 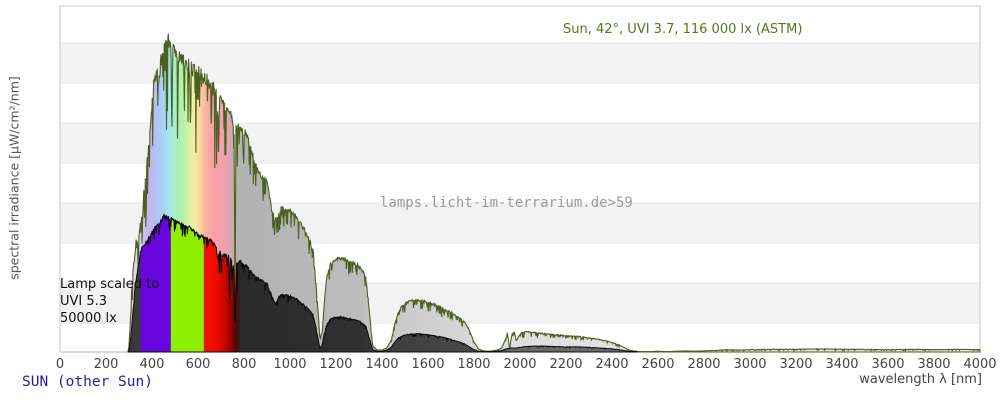 I want to click on x-axis-tick-3200: 3200, so click(x=796, y=364).